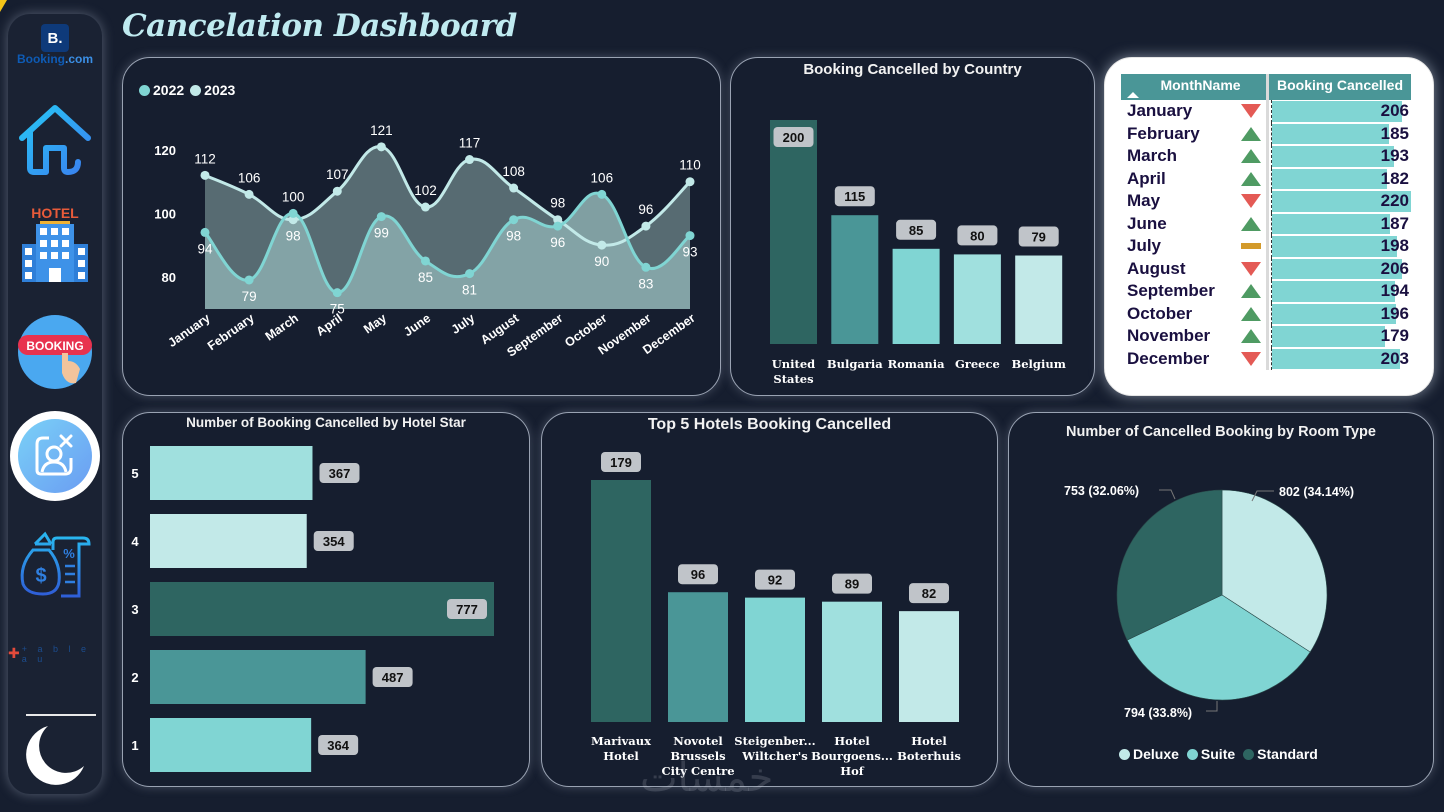  What do you see at coordinates (645, 209) in the screenshot?
I see `data-label-2023: 96` at bounding box center [645, 209].